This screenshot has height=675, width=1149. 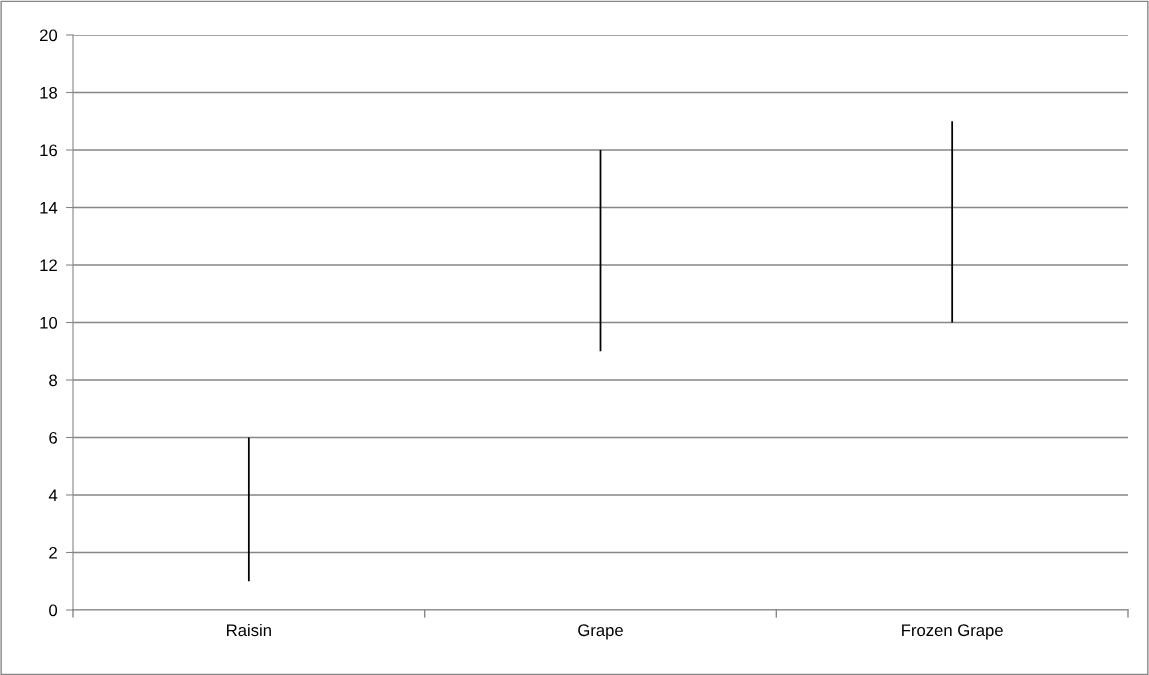 What do you see at coordinates (48, 265) in the screenshot?
I see `y-tick-label: 12` at bounding box center [48, 265].